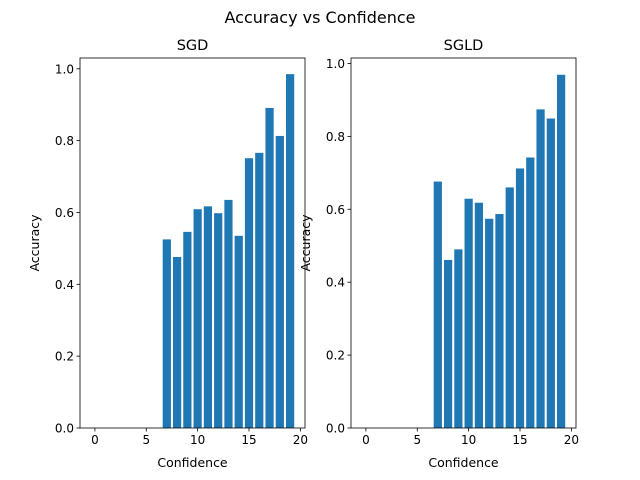 Image resolution: width=640 pixels, height=480 pixels. I want to click on figure-suptitle: Accuracy vs Confidence, so click(320, 17).